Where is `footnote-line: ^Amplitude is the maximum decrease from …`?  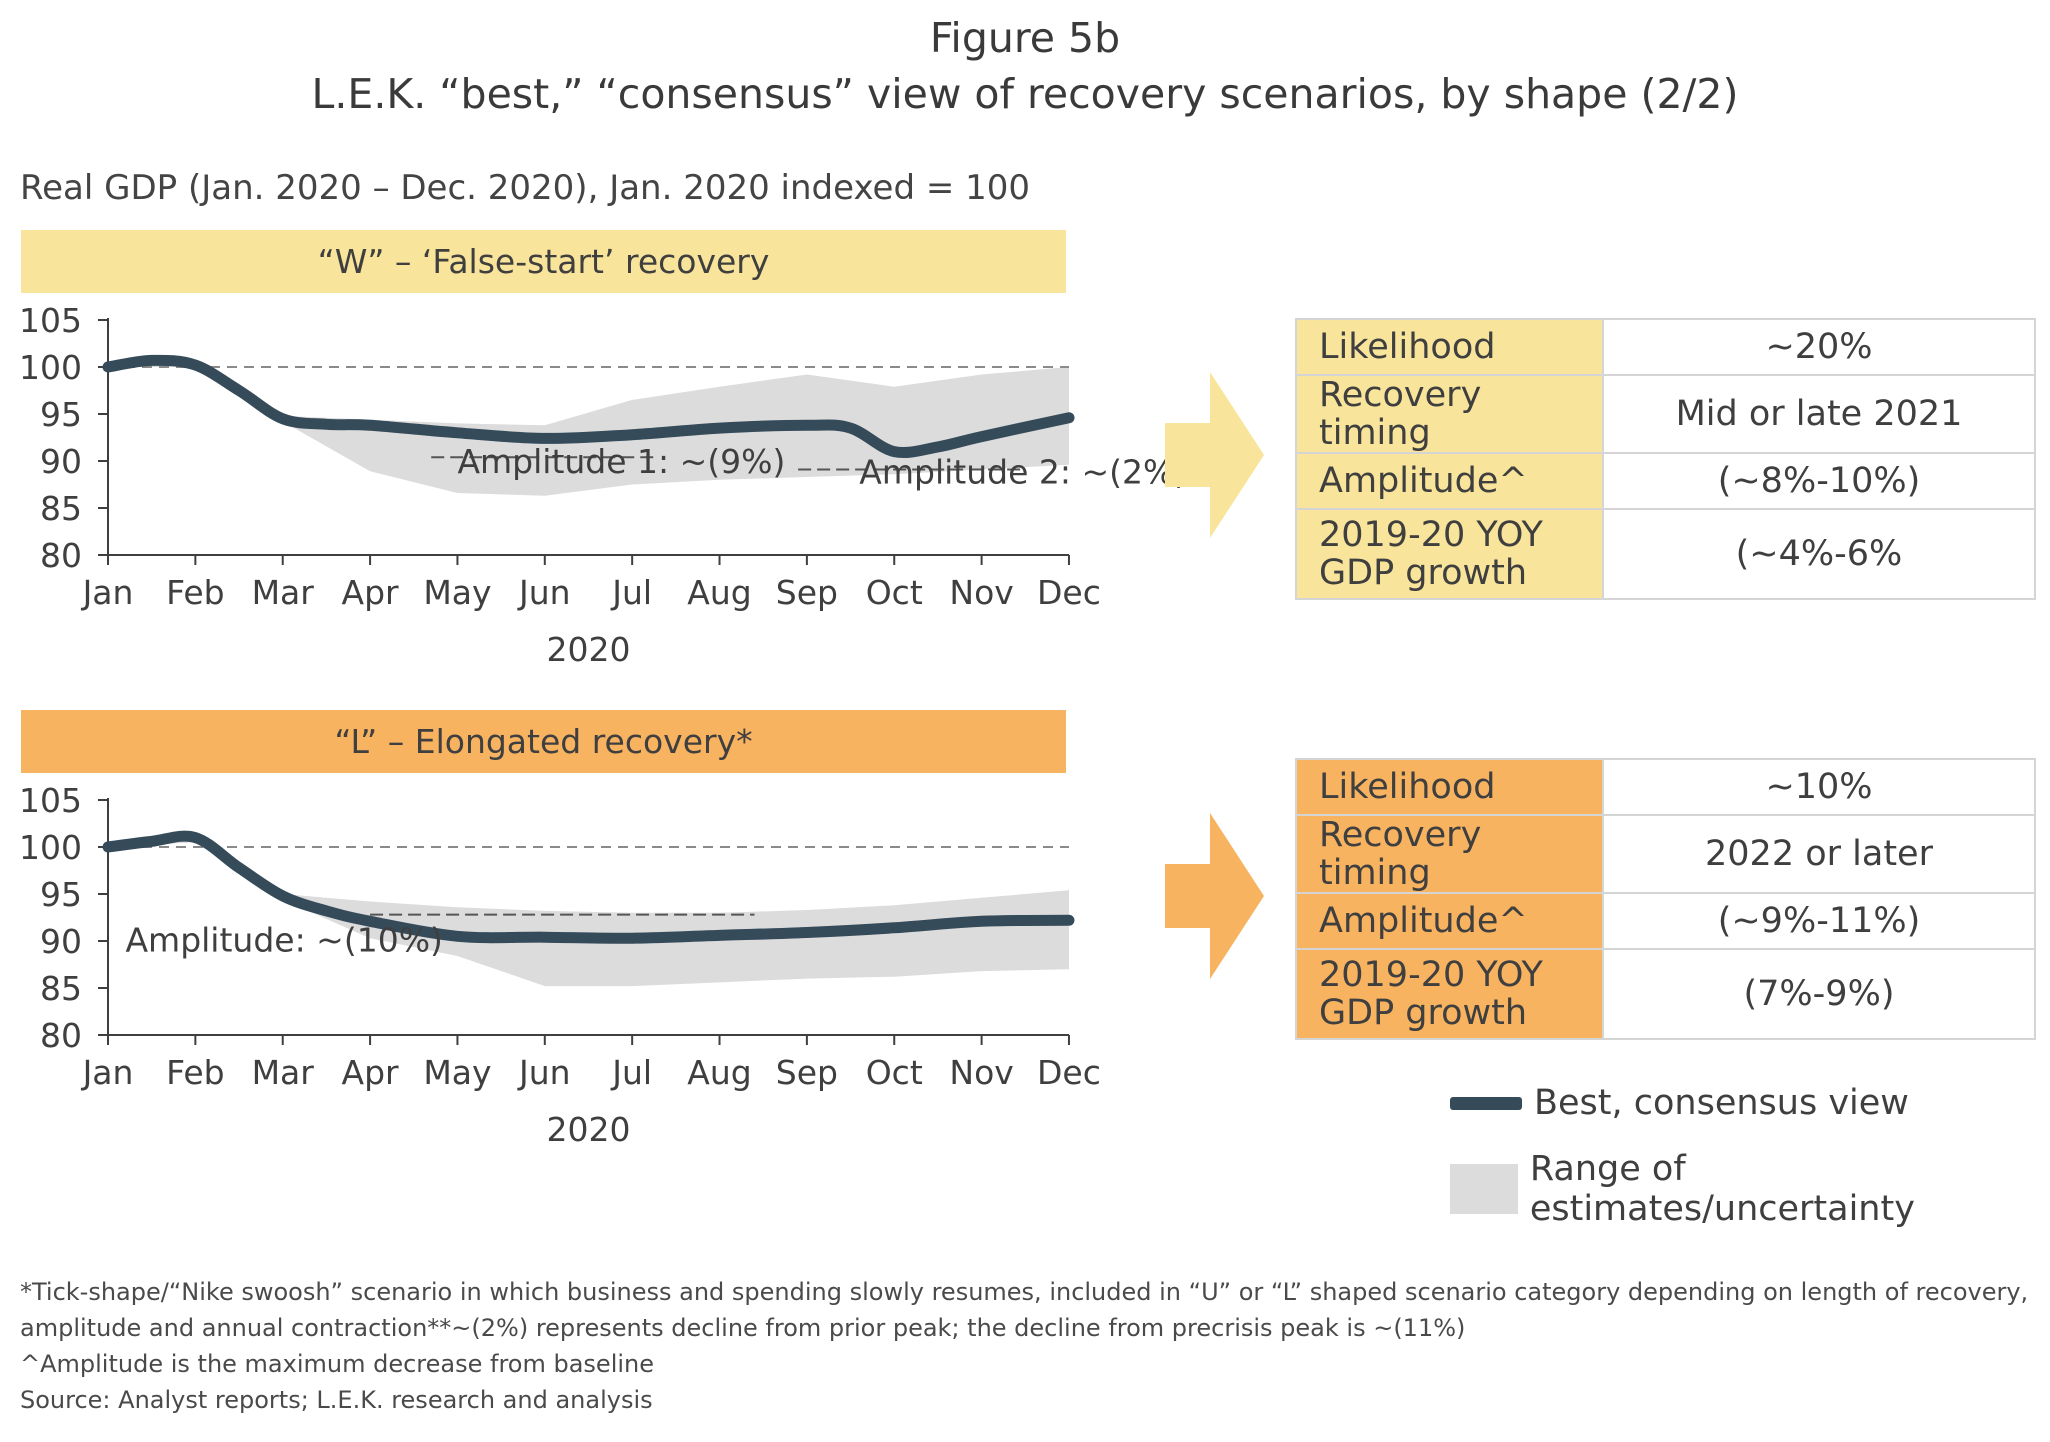 footnote-line: ^Amplitude is the maximum decrease from … is located at coordinates (337, 1364).